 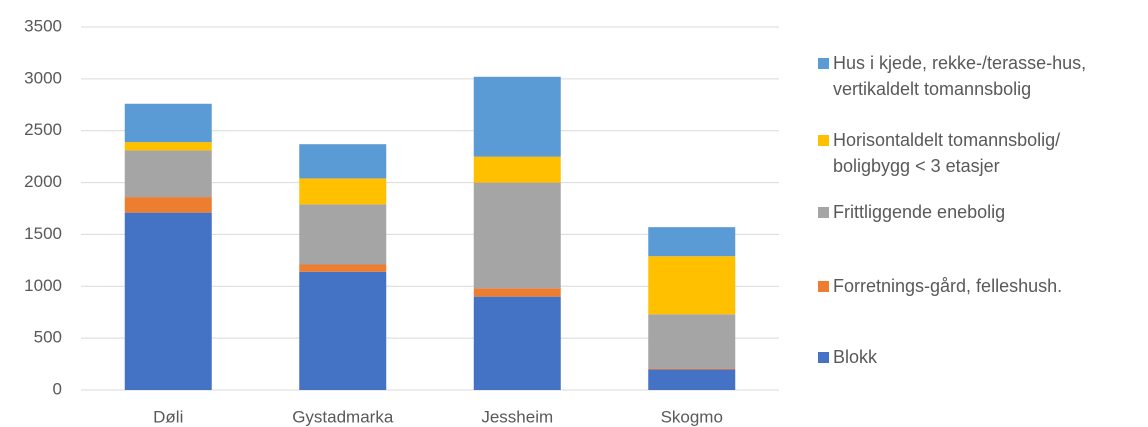 I want to click on x-tick-label: Skogmo, so click(x=692, y=416).